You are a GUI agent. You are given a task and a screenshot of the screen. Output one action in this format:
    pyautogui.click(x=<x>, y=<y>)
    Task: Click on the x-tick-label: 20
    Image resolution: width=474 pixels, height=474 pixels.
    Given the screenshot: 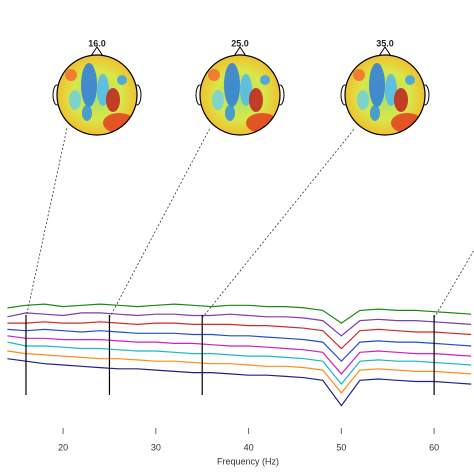 What is the action you would take?
    pyautogui.click(x=63, y=447)
    